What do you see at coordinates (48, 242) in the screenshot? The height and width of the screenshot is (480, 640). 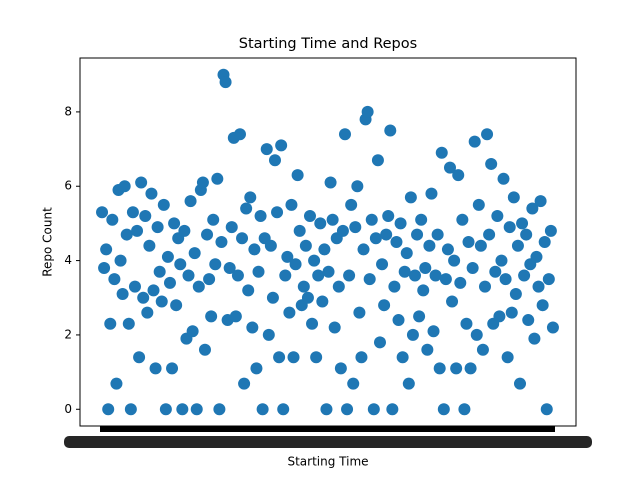 I see `y-axis-label: Repo Count` at bounding box center [48, 242].